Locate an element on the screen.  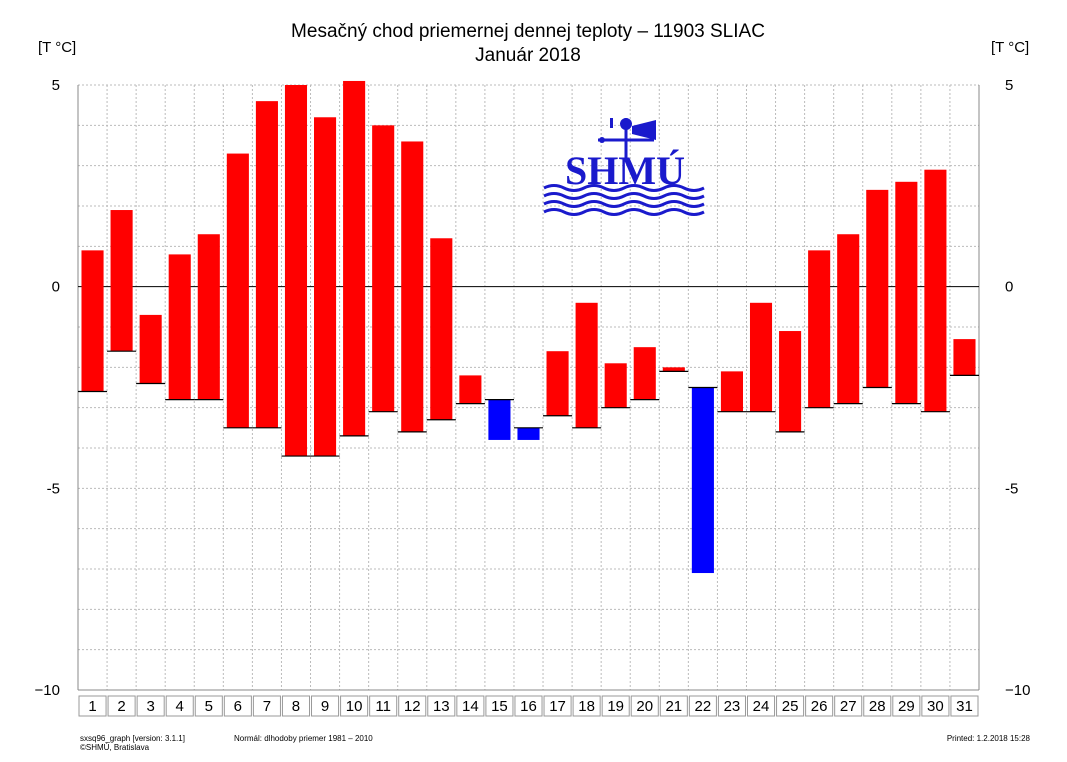
day-label: 29 is located at coordinates (906, 706).